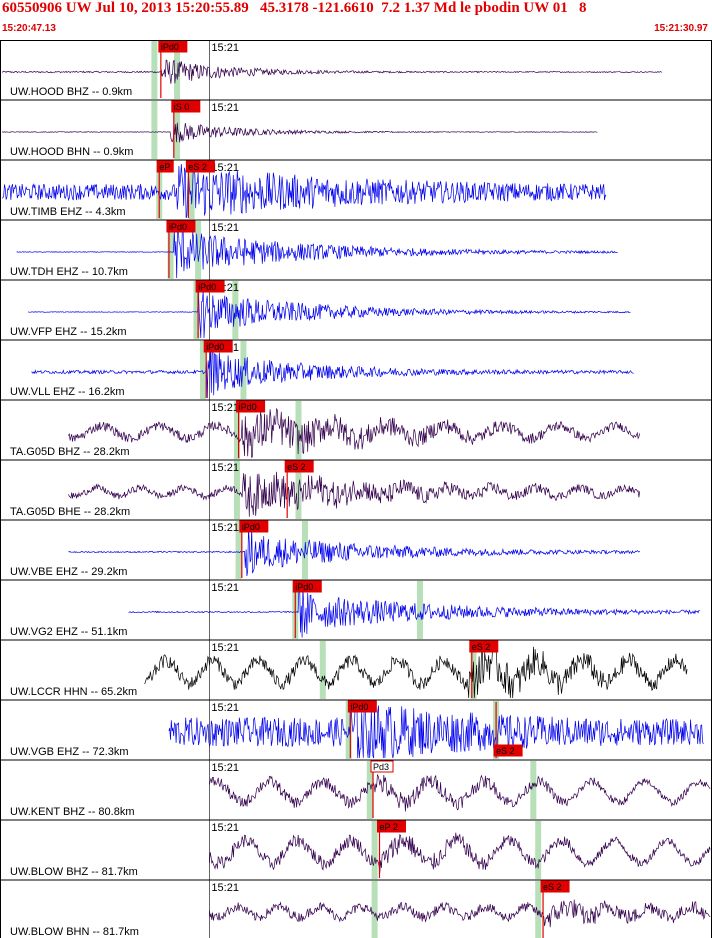 The height and width of the screenshot is (938, 712). I want to click on trace-row: 15:21 Pd3 UW.KENT BHZ -- 80.8km, so click(356, 790).